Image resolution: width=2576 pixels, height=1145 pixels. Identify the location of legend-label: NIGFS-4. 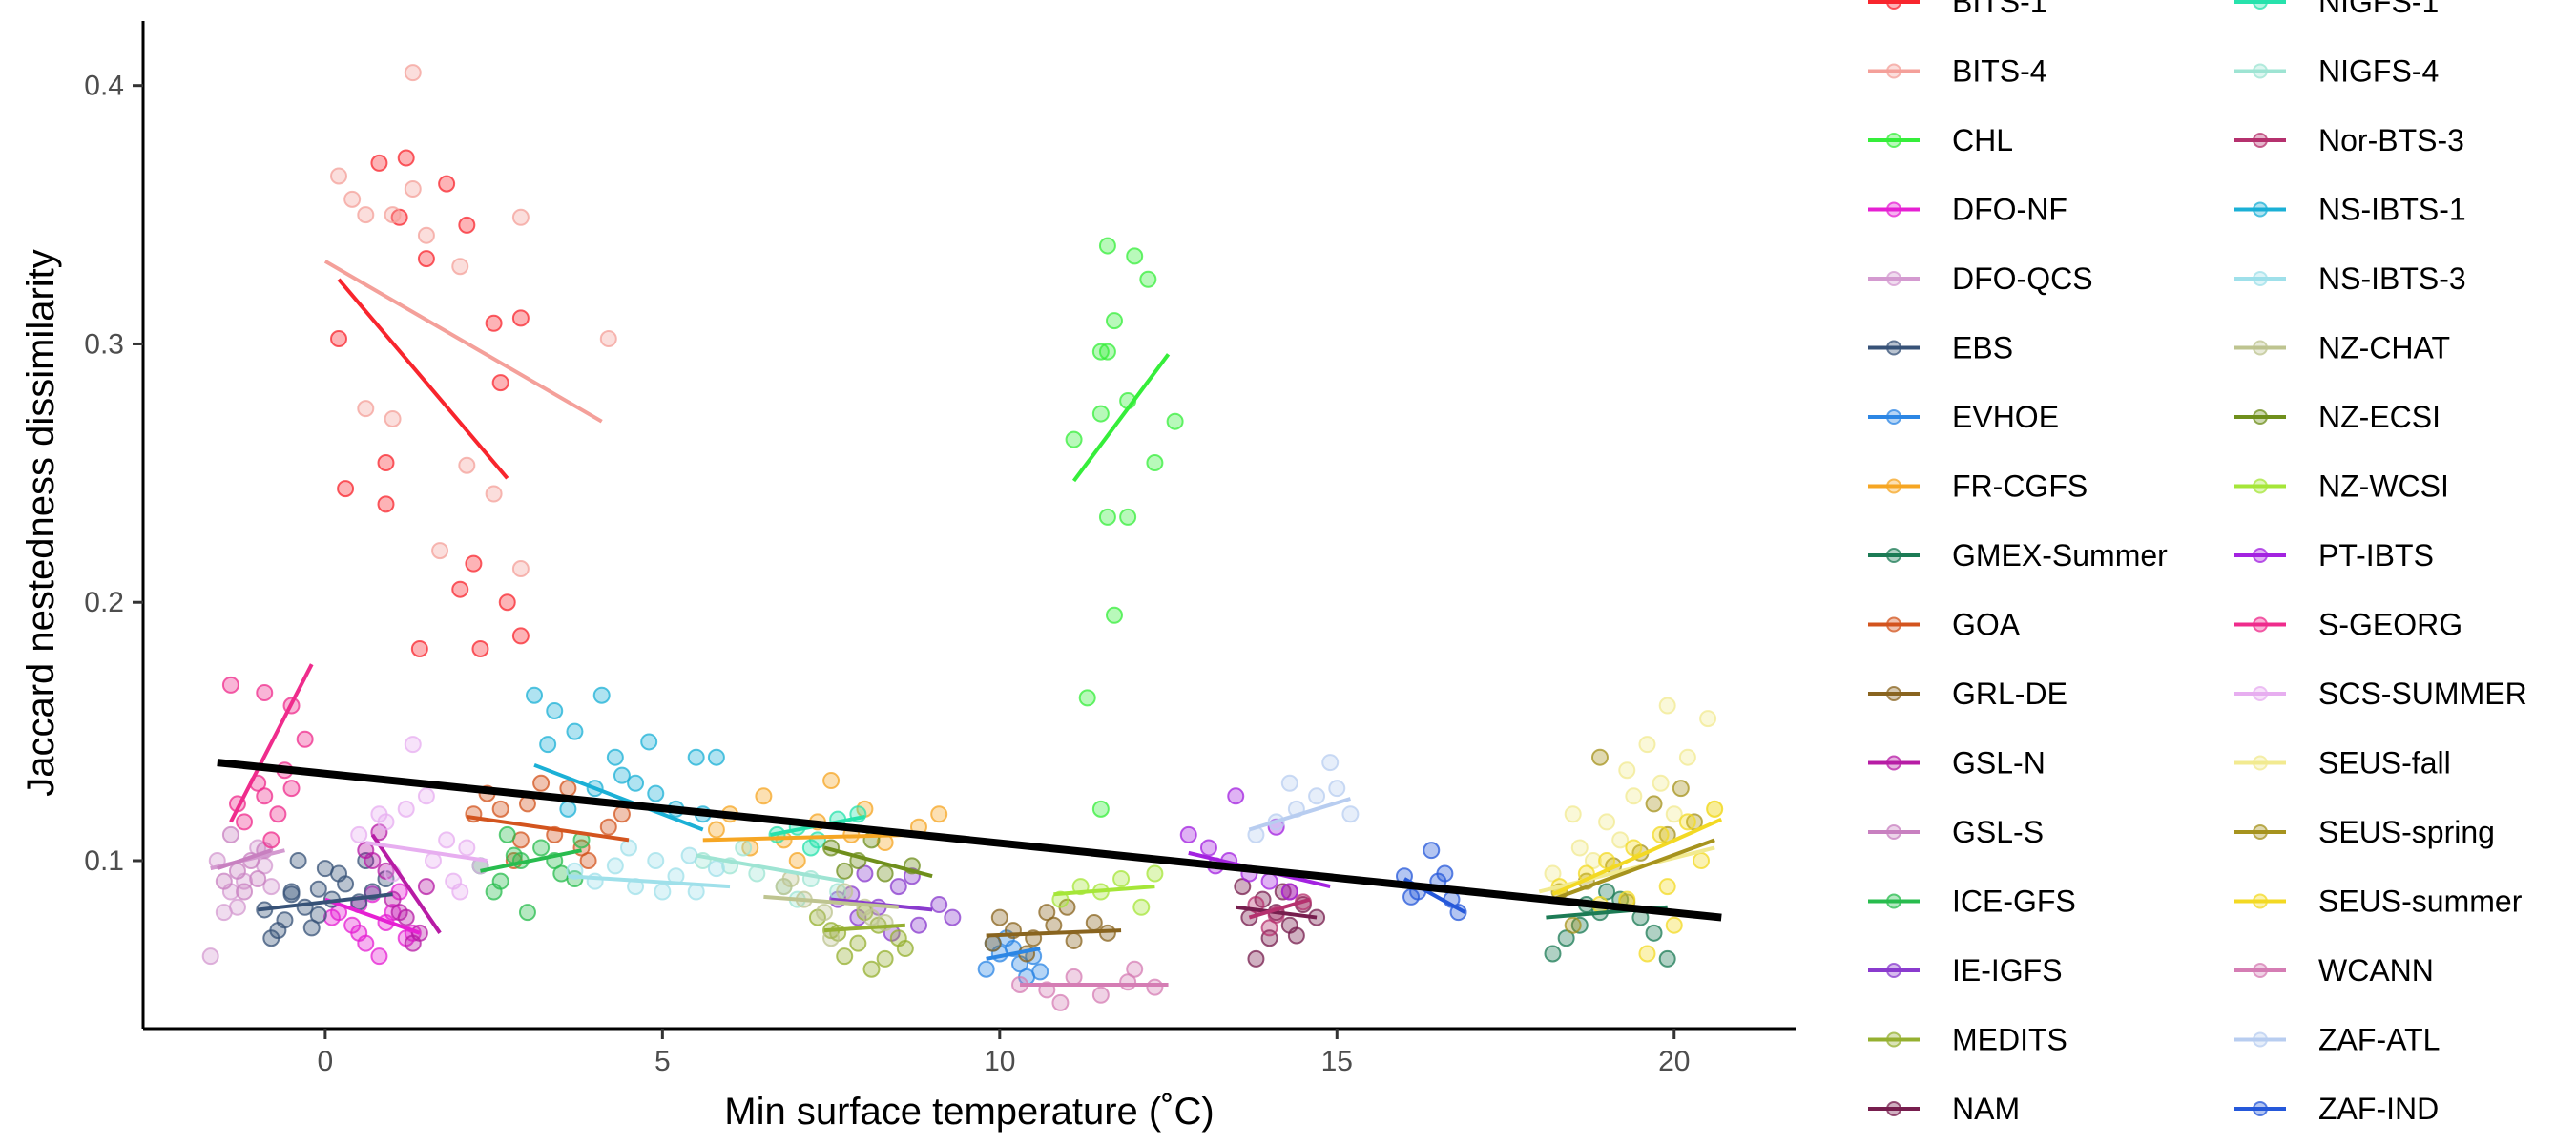
(2378, 71).